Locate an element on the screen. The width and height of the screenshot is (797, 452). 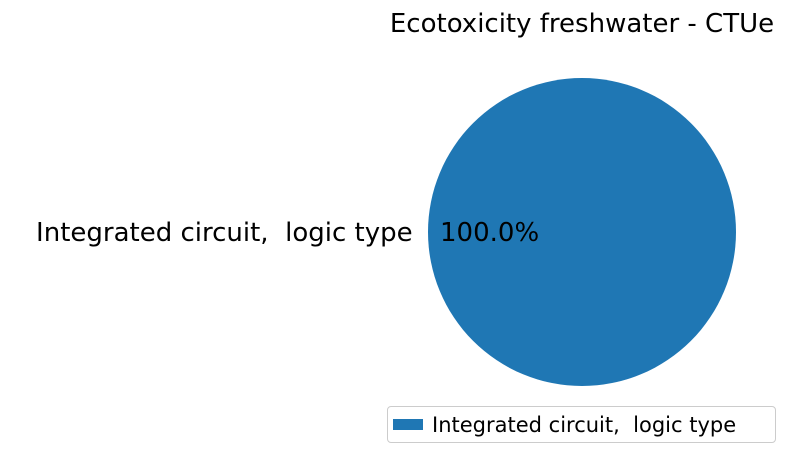
pie-labels: Integrated circuit, logic type 100.0% is located at coordinates (287, 233).